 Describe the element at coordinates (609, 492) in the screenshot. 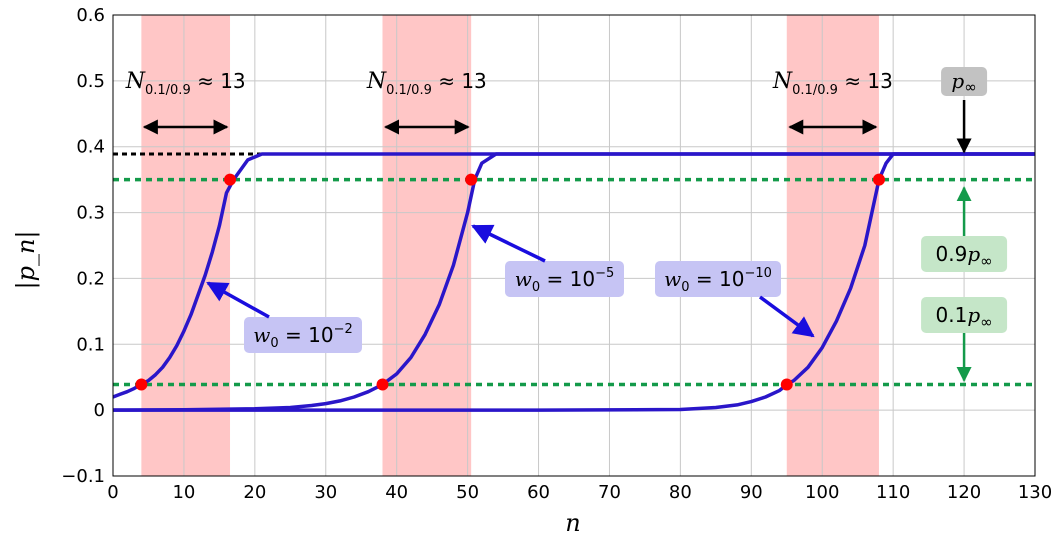

I see `x-tick-label: 70` at that location.